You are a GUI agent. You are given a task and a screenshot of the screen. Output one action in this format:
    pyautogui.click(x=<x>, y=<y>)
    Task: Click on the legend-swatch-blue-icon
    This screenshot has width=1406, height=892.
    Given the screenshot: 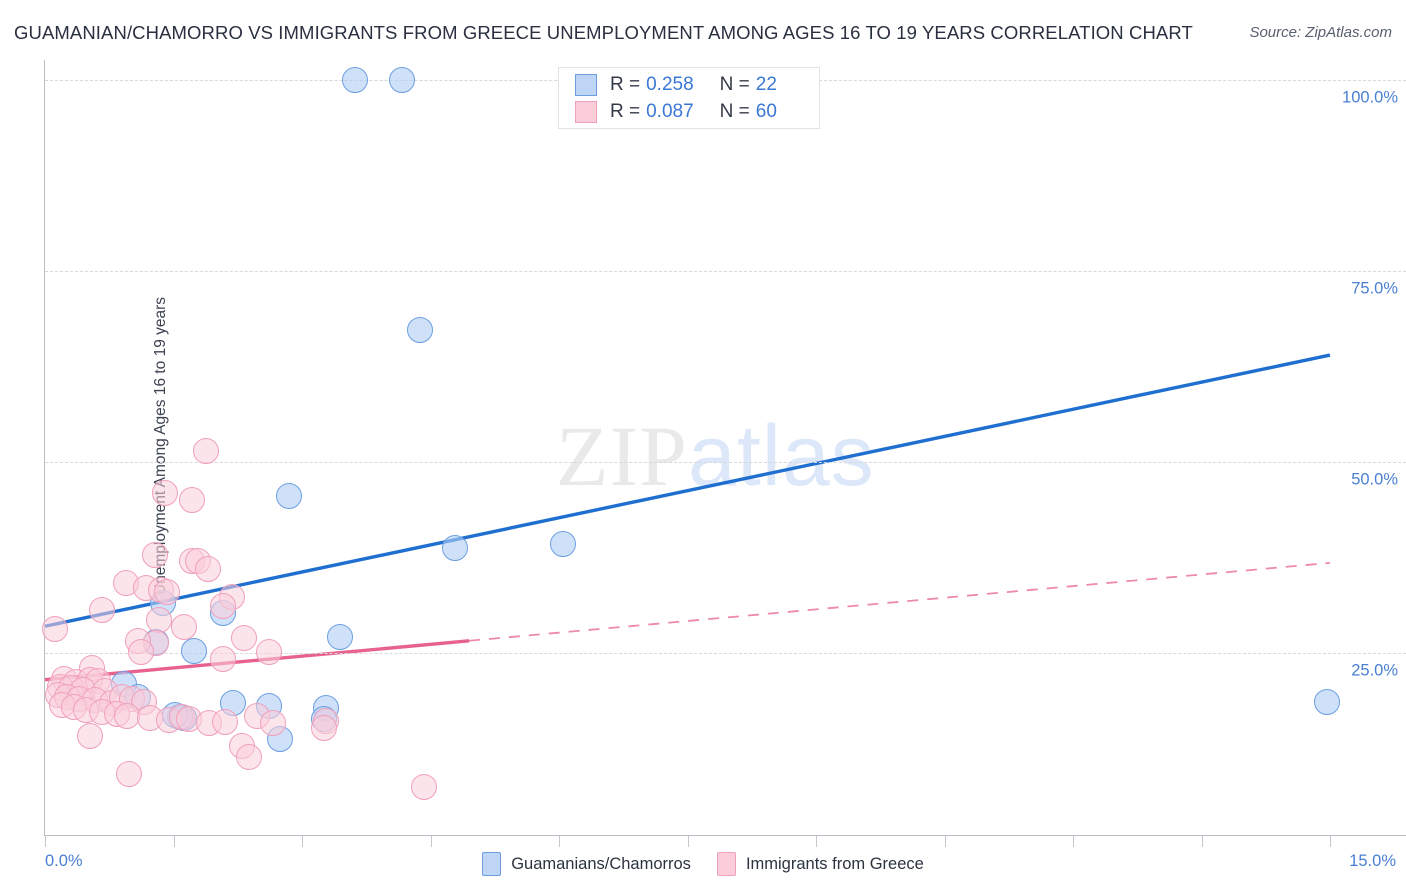 What is the action you would take?
    pyautogui.click(x=586, y=85)
    